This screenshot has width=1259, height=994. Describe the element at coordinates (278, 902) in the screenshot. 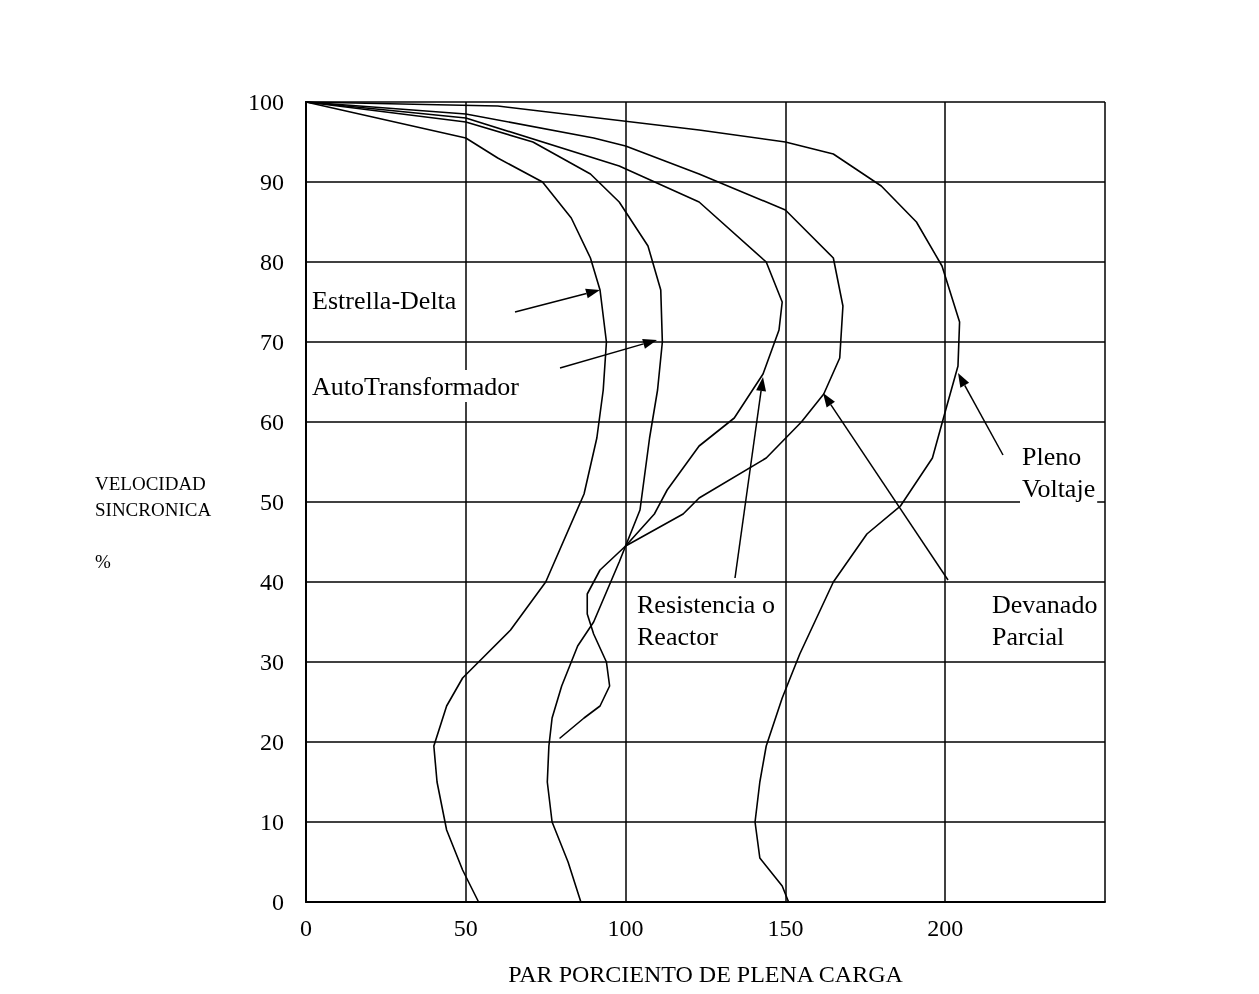

I see `y-tick-label: 0` at that location.